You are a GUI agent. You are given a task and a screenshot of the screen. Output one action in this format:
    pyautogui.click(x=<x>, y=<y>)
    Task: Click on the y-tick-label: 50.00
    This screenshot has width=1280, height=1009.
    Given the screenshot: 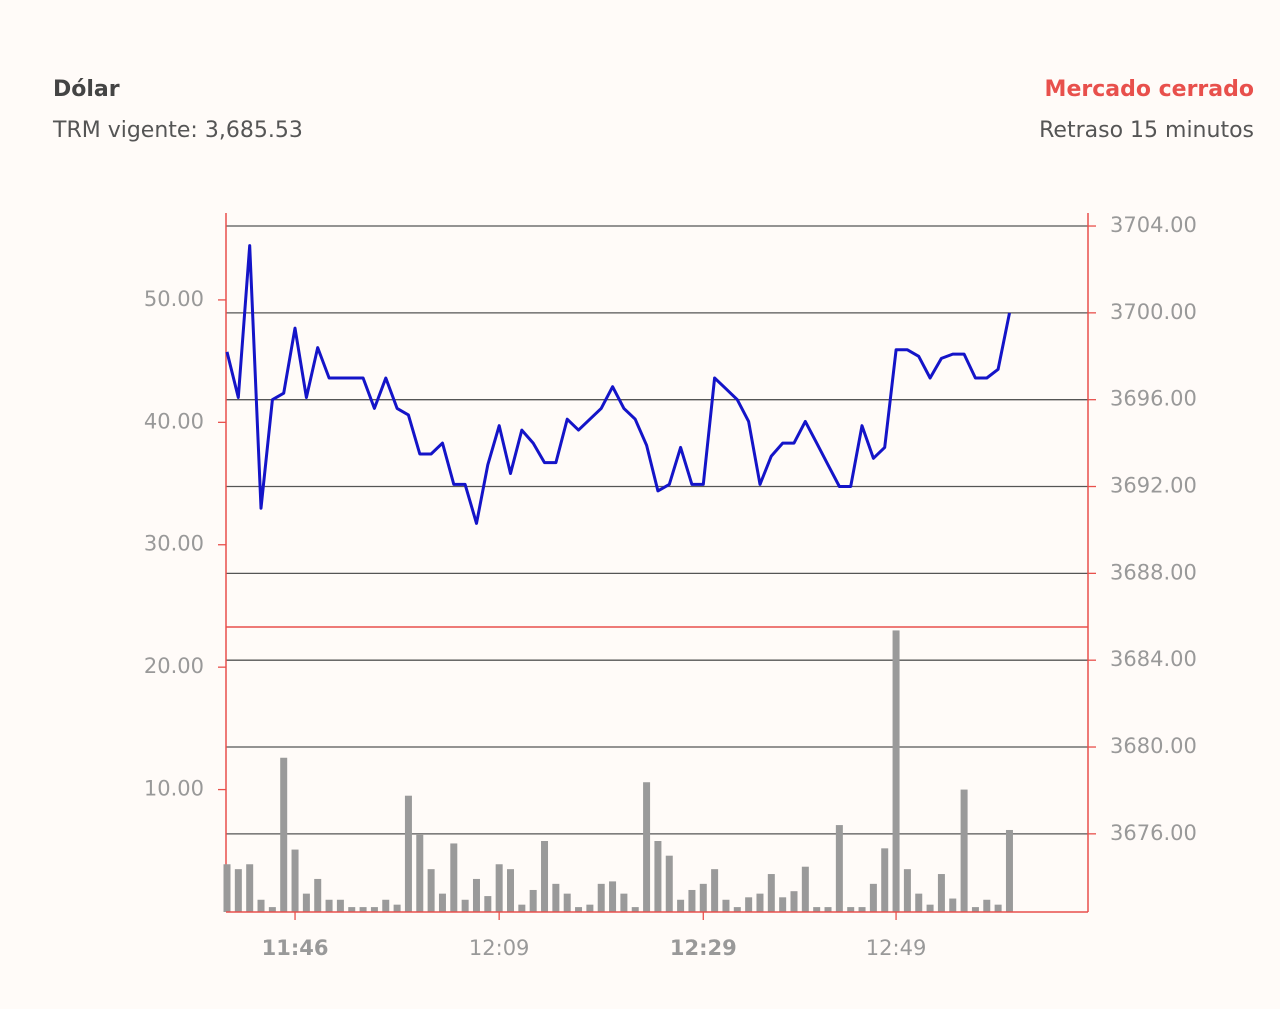 What is the action you would take?
    pyautogui.click(x=174, y=299)
    